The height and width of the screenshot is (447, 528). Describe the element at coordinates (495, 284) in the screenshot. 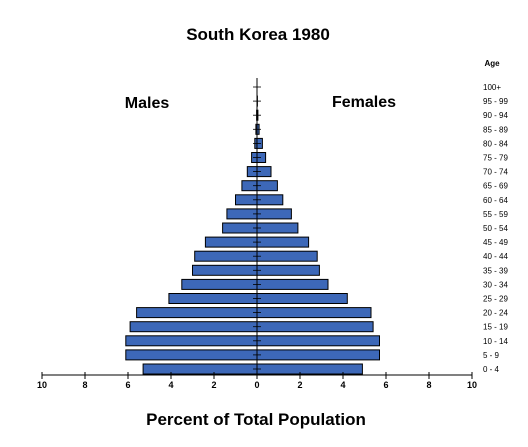

I see `age-tick-label: 30 - 34` at that location.